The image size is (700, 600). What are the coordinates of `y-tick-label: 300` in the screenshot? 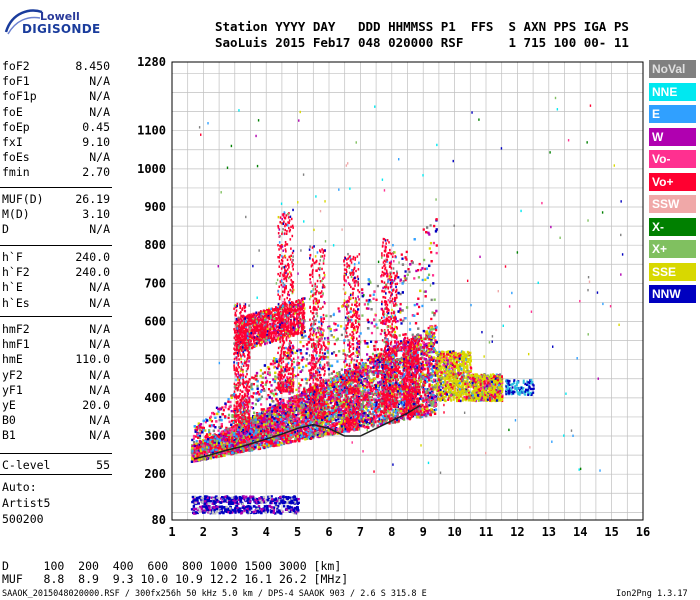 It's located at (155, 436).